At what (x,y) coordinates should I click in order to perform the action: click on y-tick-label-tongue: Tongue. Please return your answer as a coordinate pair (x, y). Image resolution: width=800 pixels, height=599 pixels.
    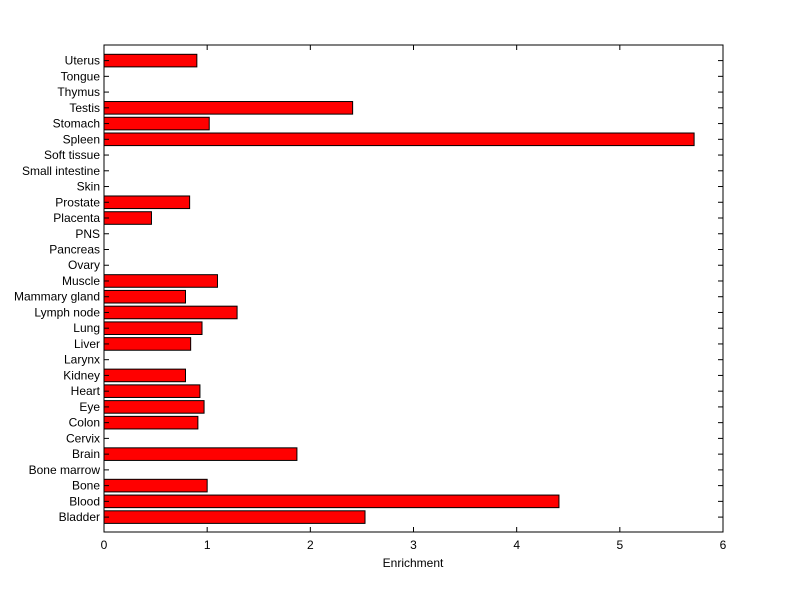
    Looking at the image, I should click on (81, 76).